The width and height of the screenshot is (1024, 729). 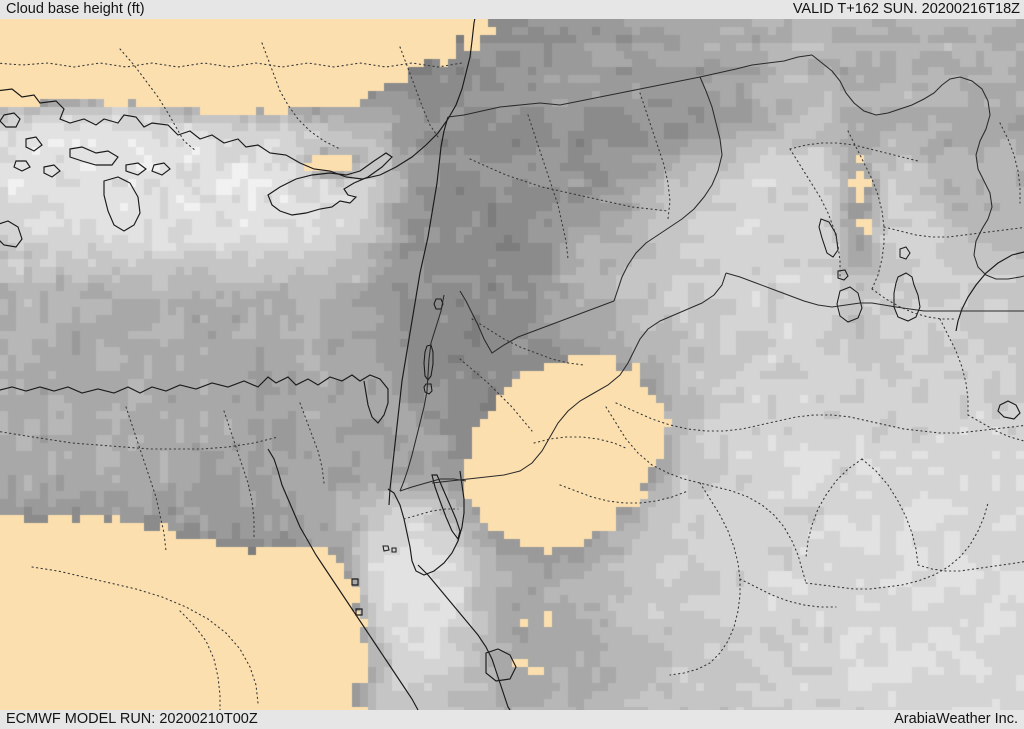 What do you see at coordinates (970, 566) in the screenshot?
I see `gulf-admin-d` at bounding box center [970, 566].